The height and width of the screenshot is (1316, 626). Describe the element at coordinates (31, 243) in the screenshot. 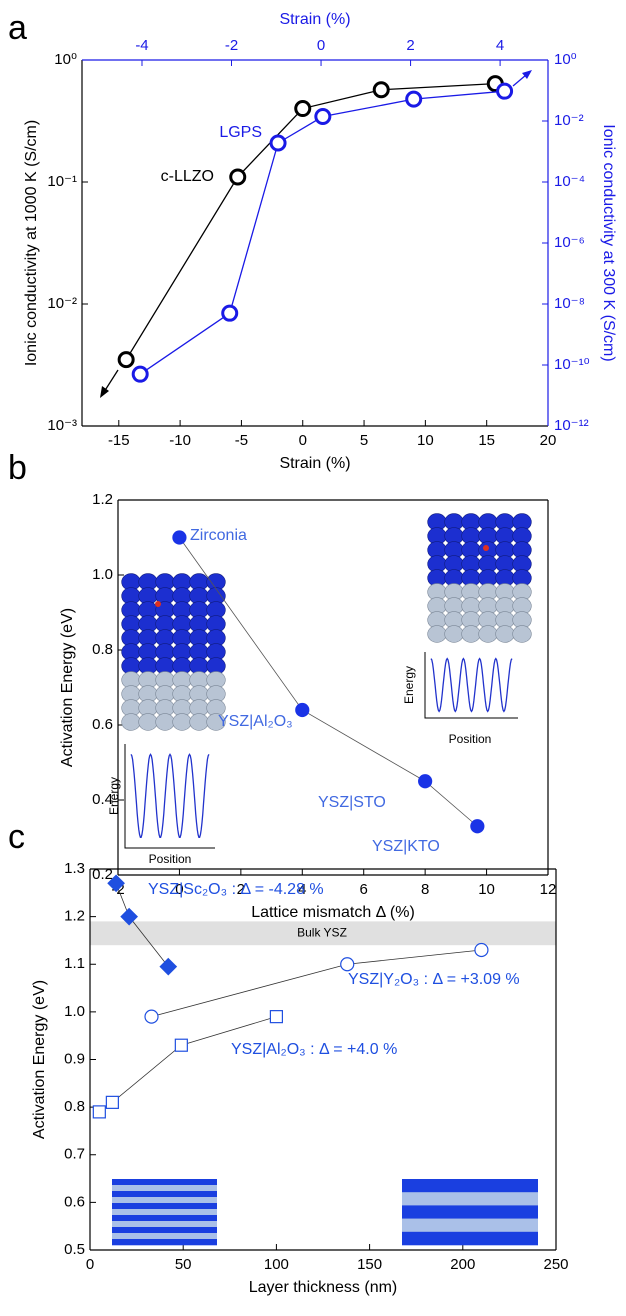

I see `y-axis-title: Ionic conductivity at 1000 K (S/cm)` at that location.